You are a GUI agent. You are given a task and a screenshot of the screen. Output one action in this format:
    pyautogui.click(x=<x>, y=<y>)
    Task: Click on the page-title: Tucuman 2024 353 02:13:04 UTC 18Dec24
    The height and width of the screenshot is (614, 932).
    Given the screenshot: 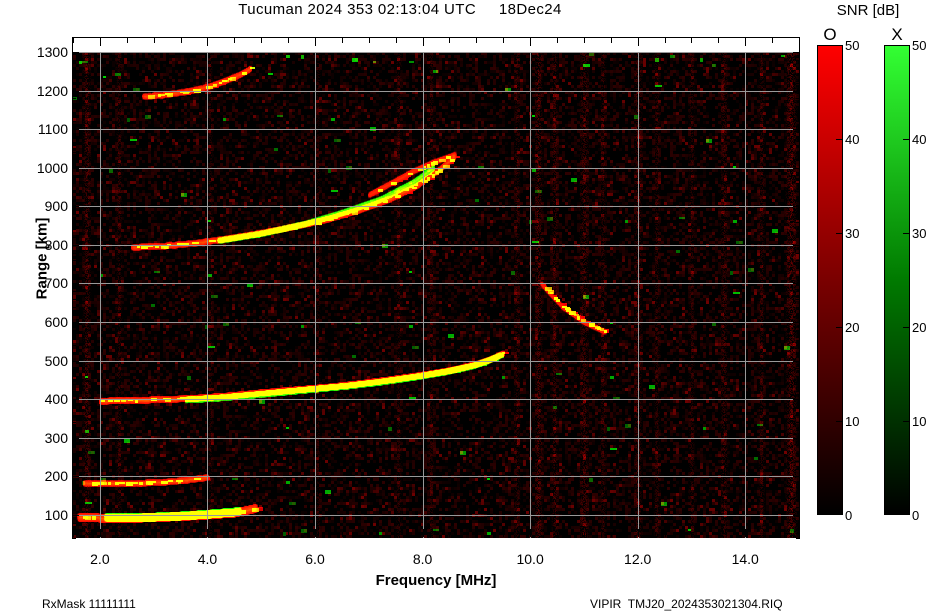 What is the action you would take?
    pyautogui.click(x=400, y=9)
    